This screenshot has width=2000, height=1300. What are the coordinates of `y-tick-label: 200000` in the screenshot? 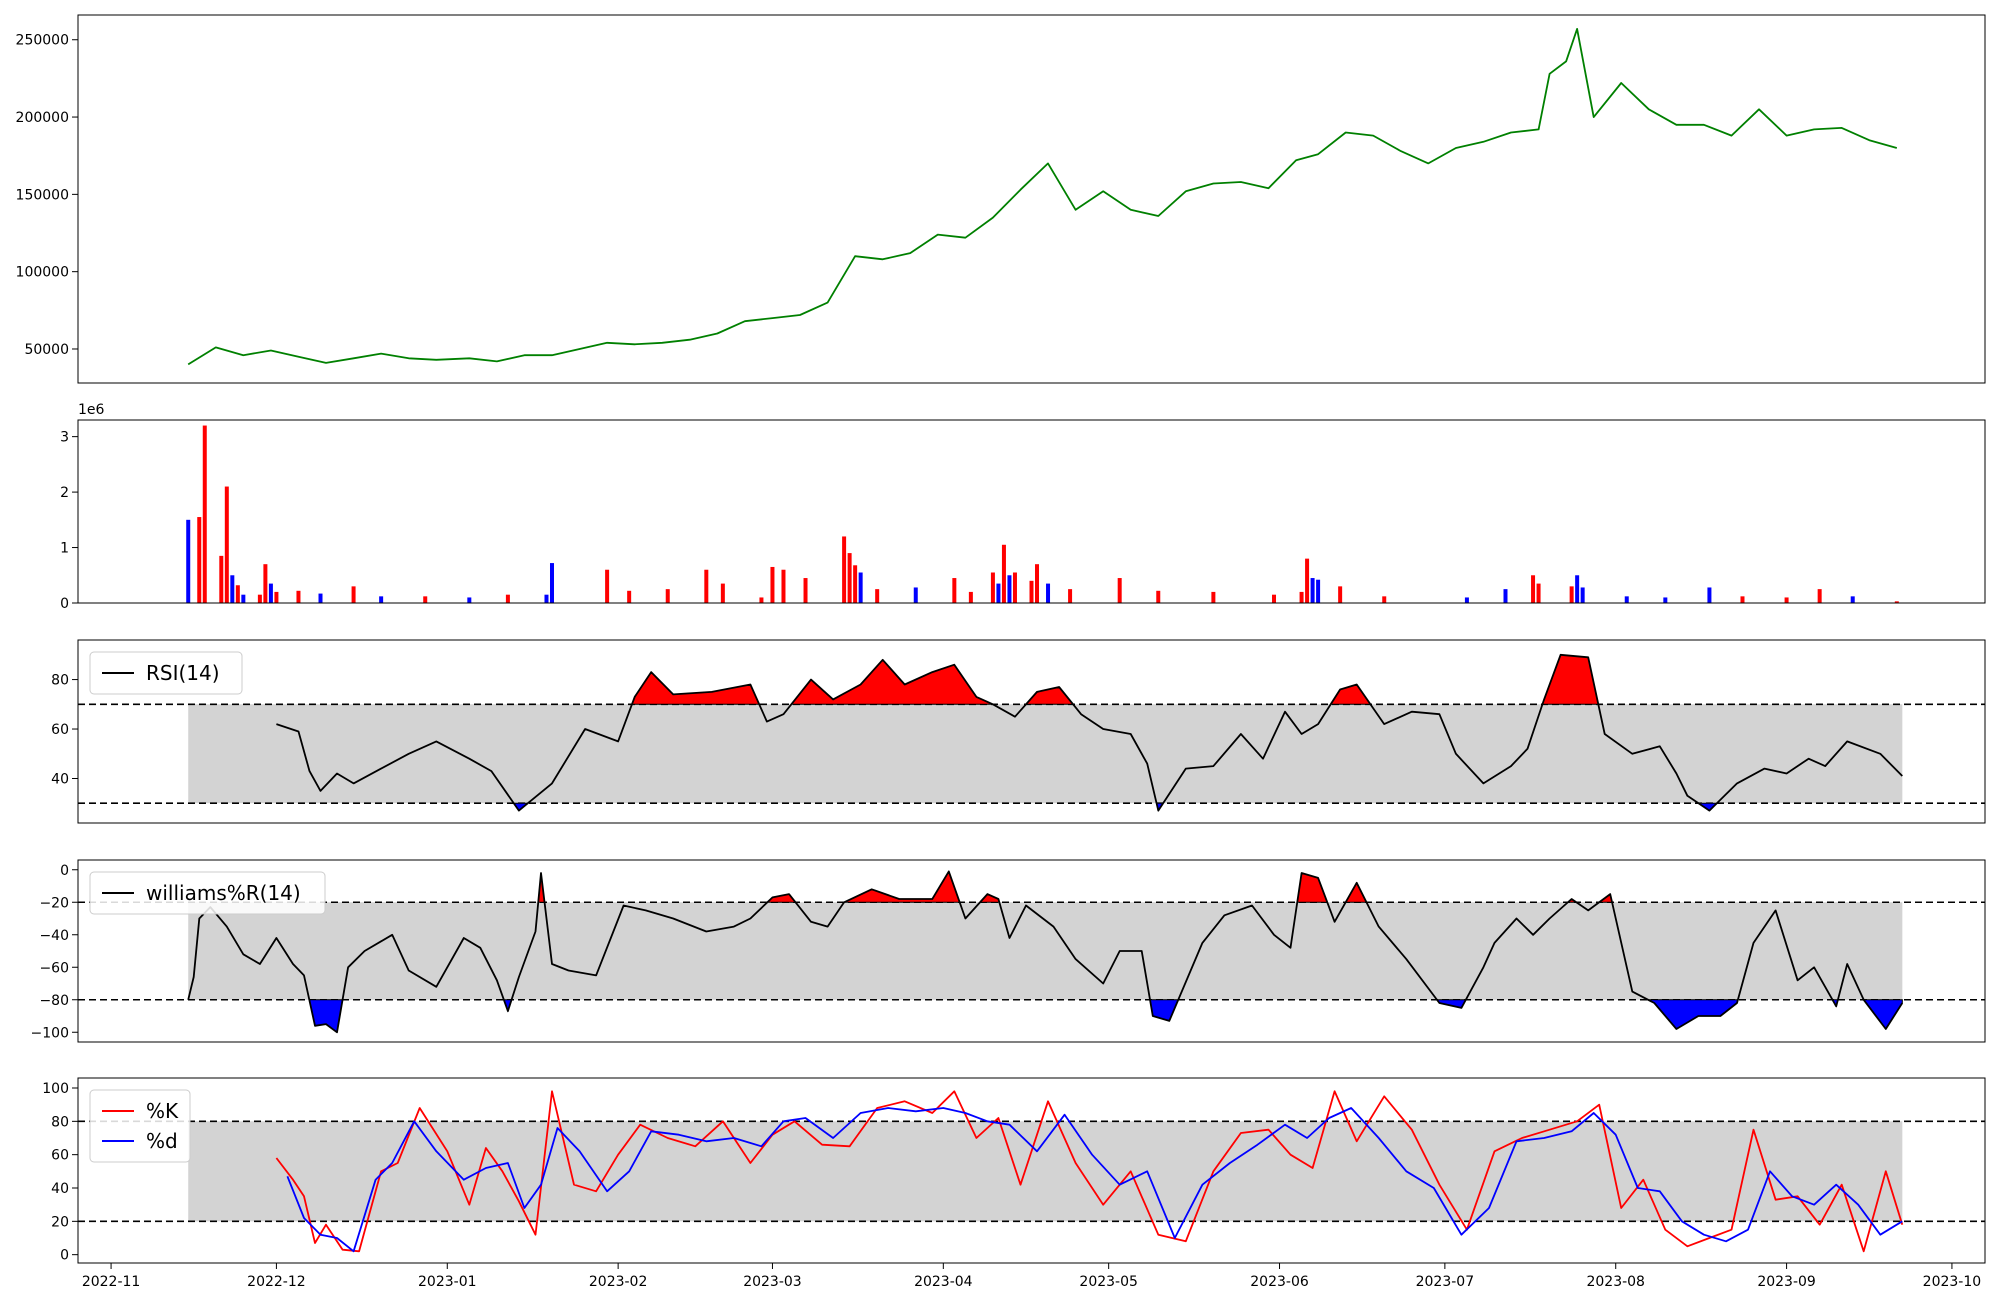 It's located at (42, 118).